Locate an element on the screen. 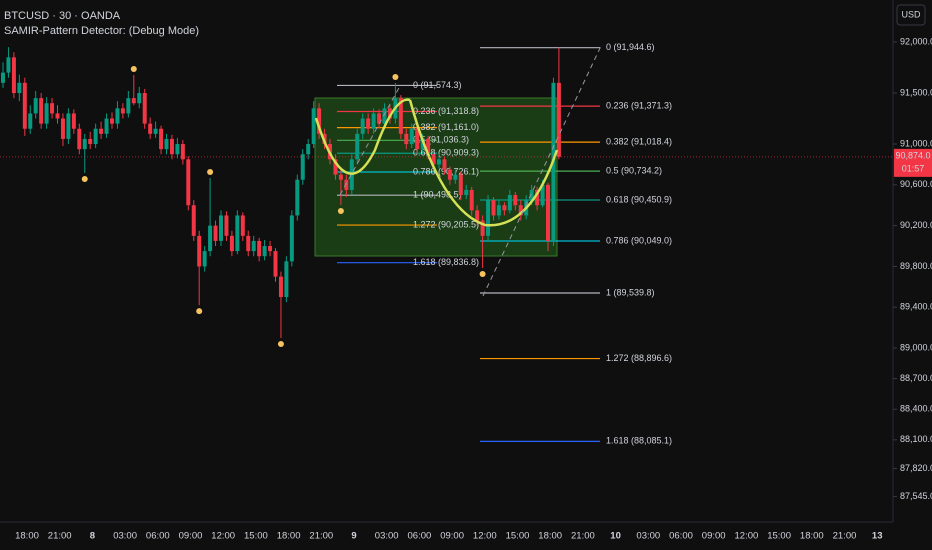 The height and width of the screenshot is (550, 932). x-tick-label: 12:00 is located at coordinates (747, 536).